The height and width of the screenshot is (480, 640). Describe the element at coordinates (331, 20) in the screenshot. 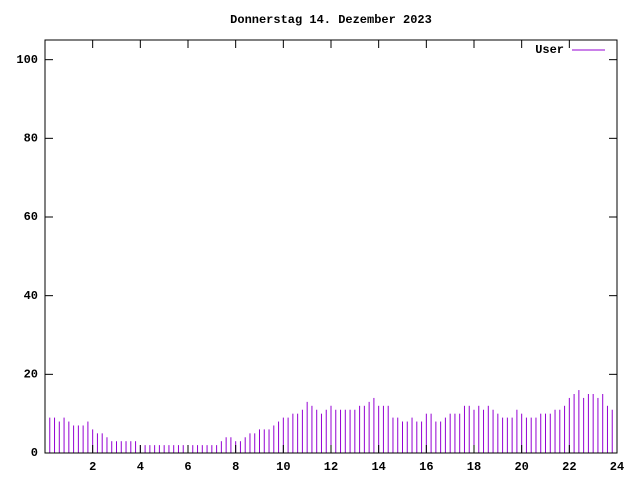

I see `chart-title: Donnerstag 14. Dezember 2023` at that location.